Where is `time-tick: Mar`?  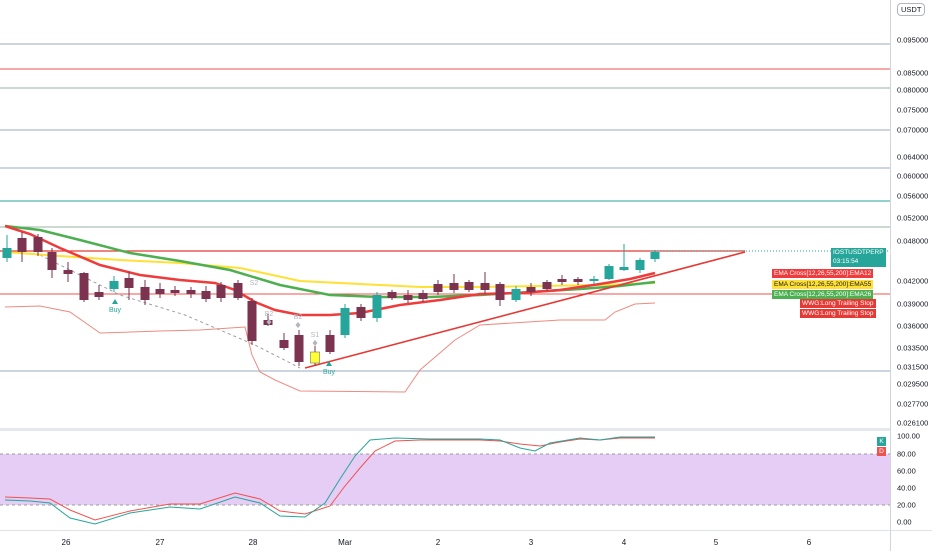 time-tick: Mar is located at coordinates (345, 542).